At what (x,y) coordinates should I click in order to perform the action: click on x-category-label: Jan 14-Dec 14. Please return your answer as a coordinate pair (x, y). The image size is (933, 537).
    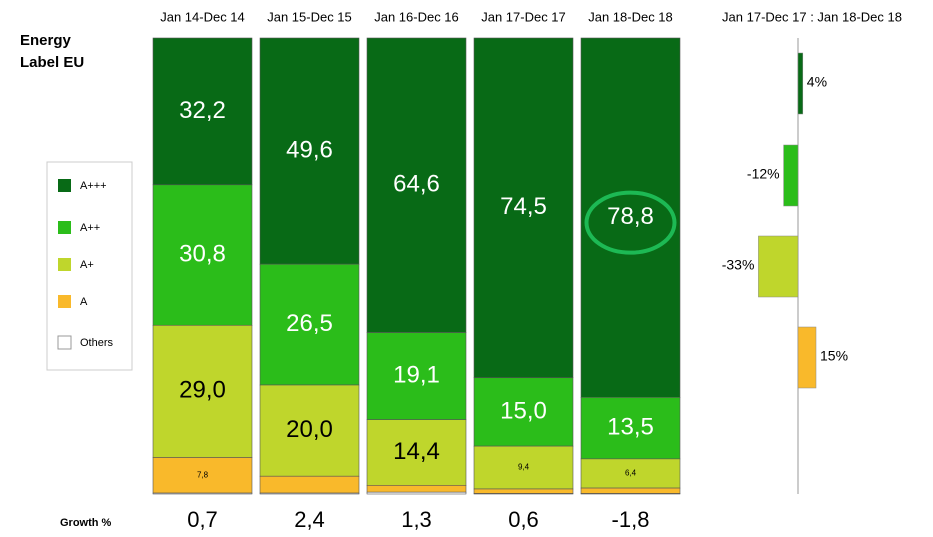
    Looking at the image, I should click on (202, 16).